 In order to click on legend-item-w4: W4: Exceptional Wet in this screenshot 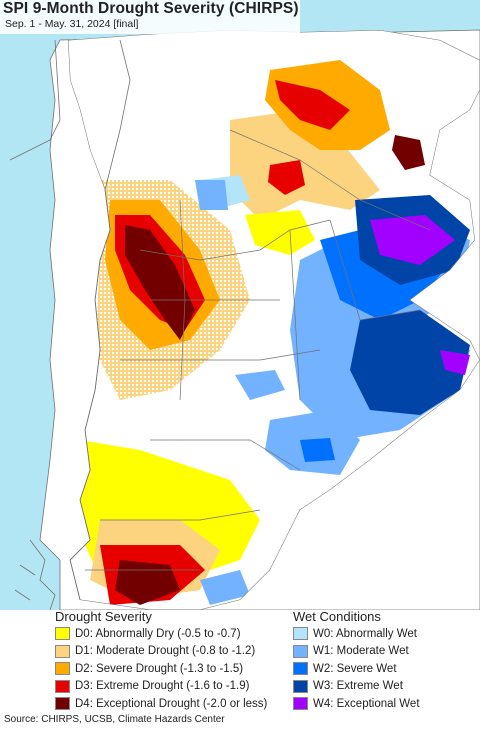, I will do `click(356, 704)`.